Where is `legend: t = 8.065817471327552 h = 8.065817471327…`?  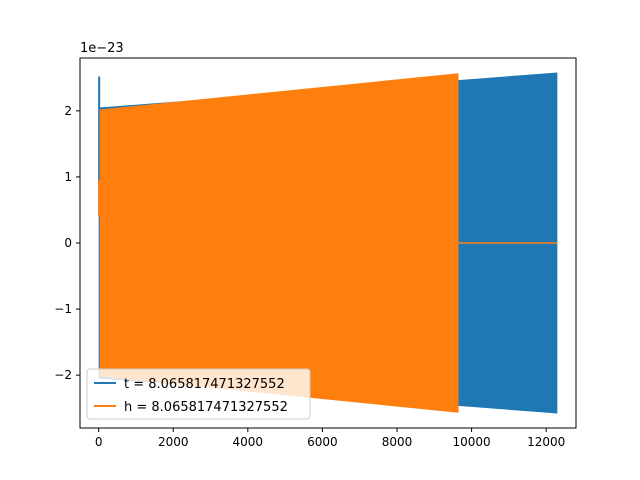
legend: t = 8.065817471327552 h = 8.065817471327… is located at coordinates (198, 394).